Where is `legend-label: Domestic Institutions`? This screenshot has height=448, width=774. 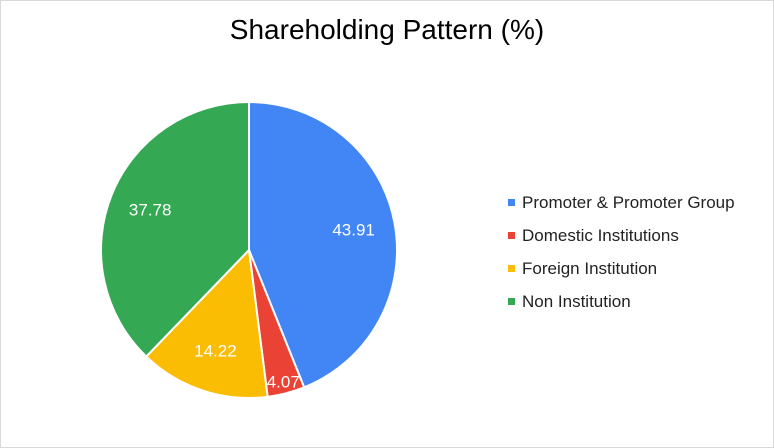 legend-label: Domestic Institutions is located at coordinates (600, 235).